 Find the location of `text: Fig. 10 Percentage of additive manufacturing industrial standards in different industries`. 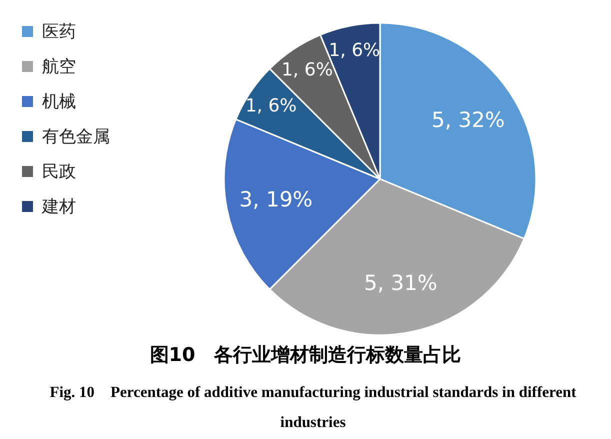

text: Fig. 10 Percentage of additive manufacturing industrial standards in different industries is located at coordinates (313, 408).